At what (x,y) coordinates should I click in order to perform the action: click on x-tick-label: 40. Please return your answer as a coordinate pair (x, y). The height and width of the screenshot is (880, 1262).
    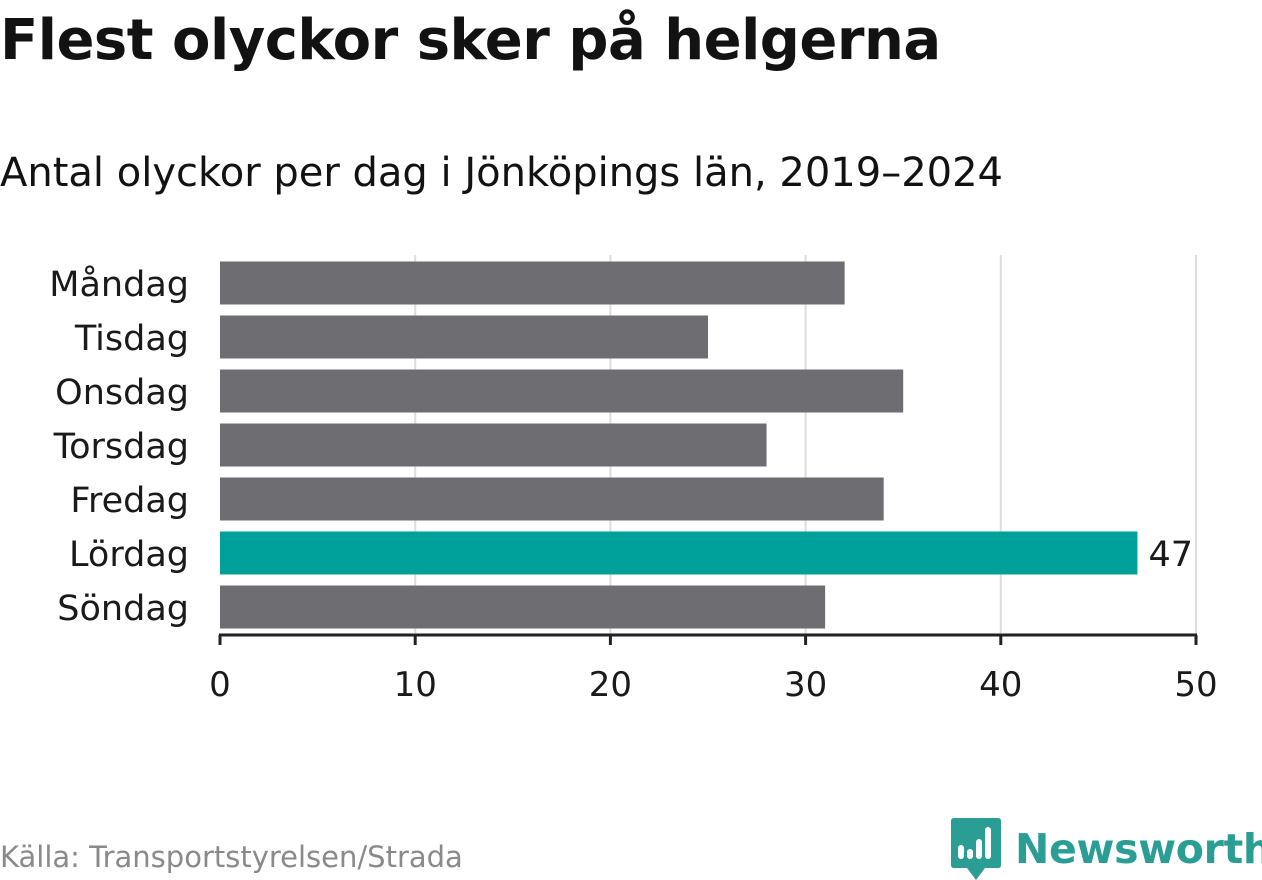
    Looking at the image, I should click on (1000, 685).